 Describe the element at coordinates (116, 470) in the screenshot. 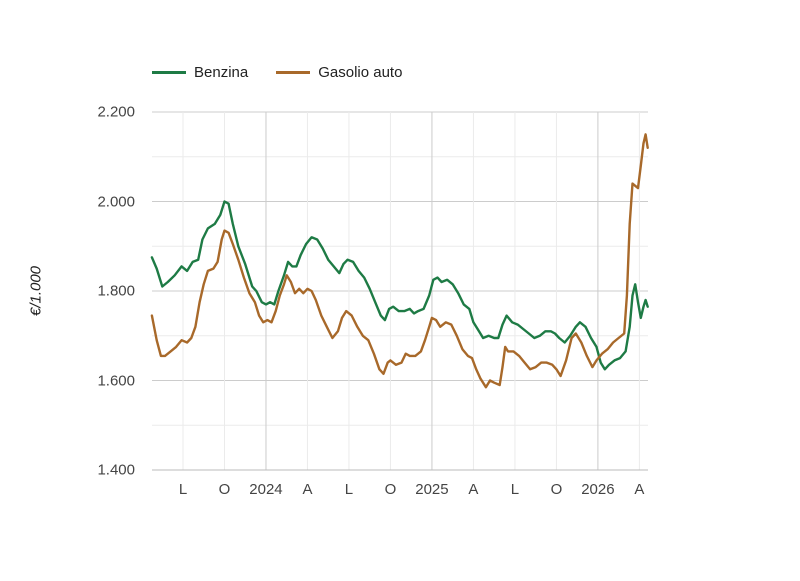

I see `y-tick-label: 1.400` at that location.